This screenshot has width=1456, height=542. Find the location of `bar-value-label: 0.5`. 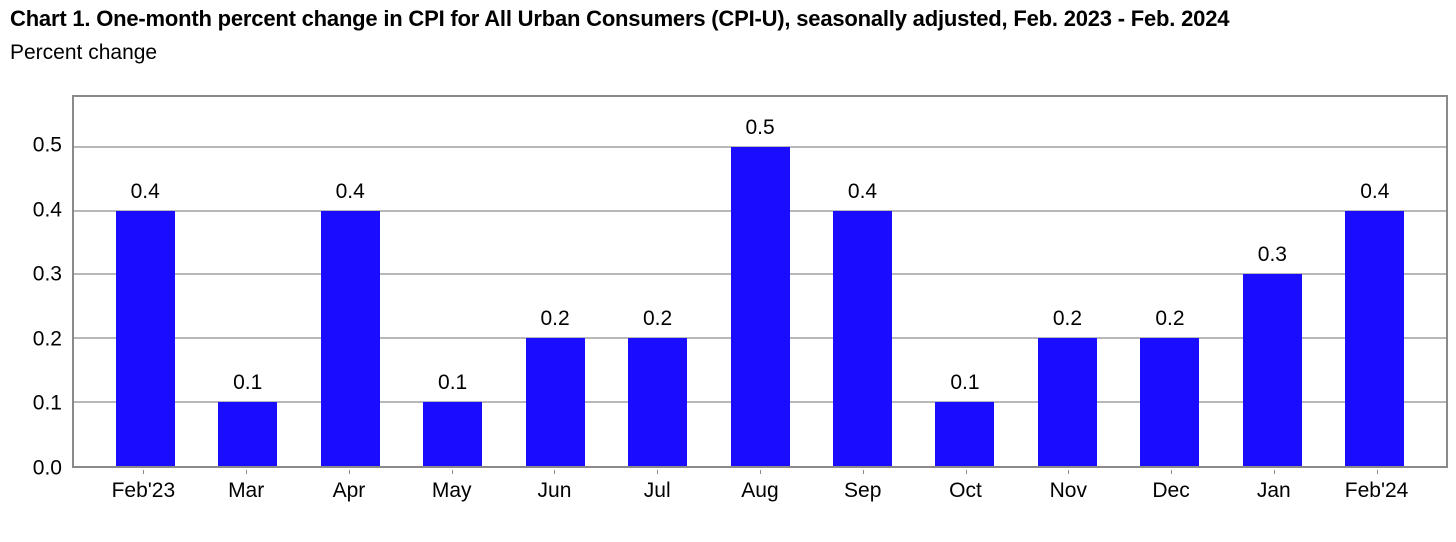

bar-value-label: 0.5 is located at coordinates (760, 127).